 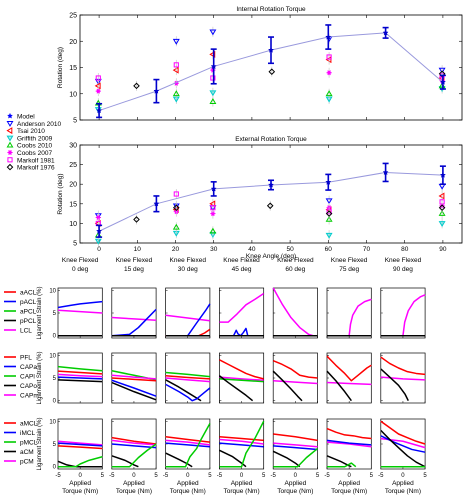 What do you see at coordinates (295, 269) in the screenshot?
I see `column-header-line2: 60 deg` at bounding box center [295, 269].